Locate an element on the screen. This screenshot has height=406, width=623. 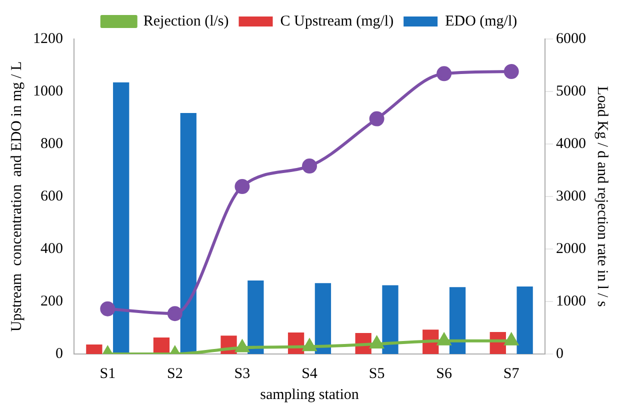
y2-axis-title: Load Kg / d and rejection rate in l / s is located at coordinates (602, 197).